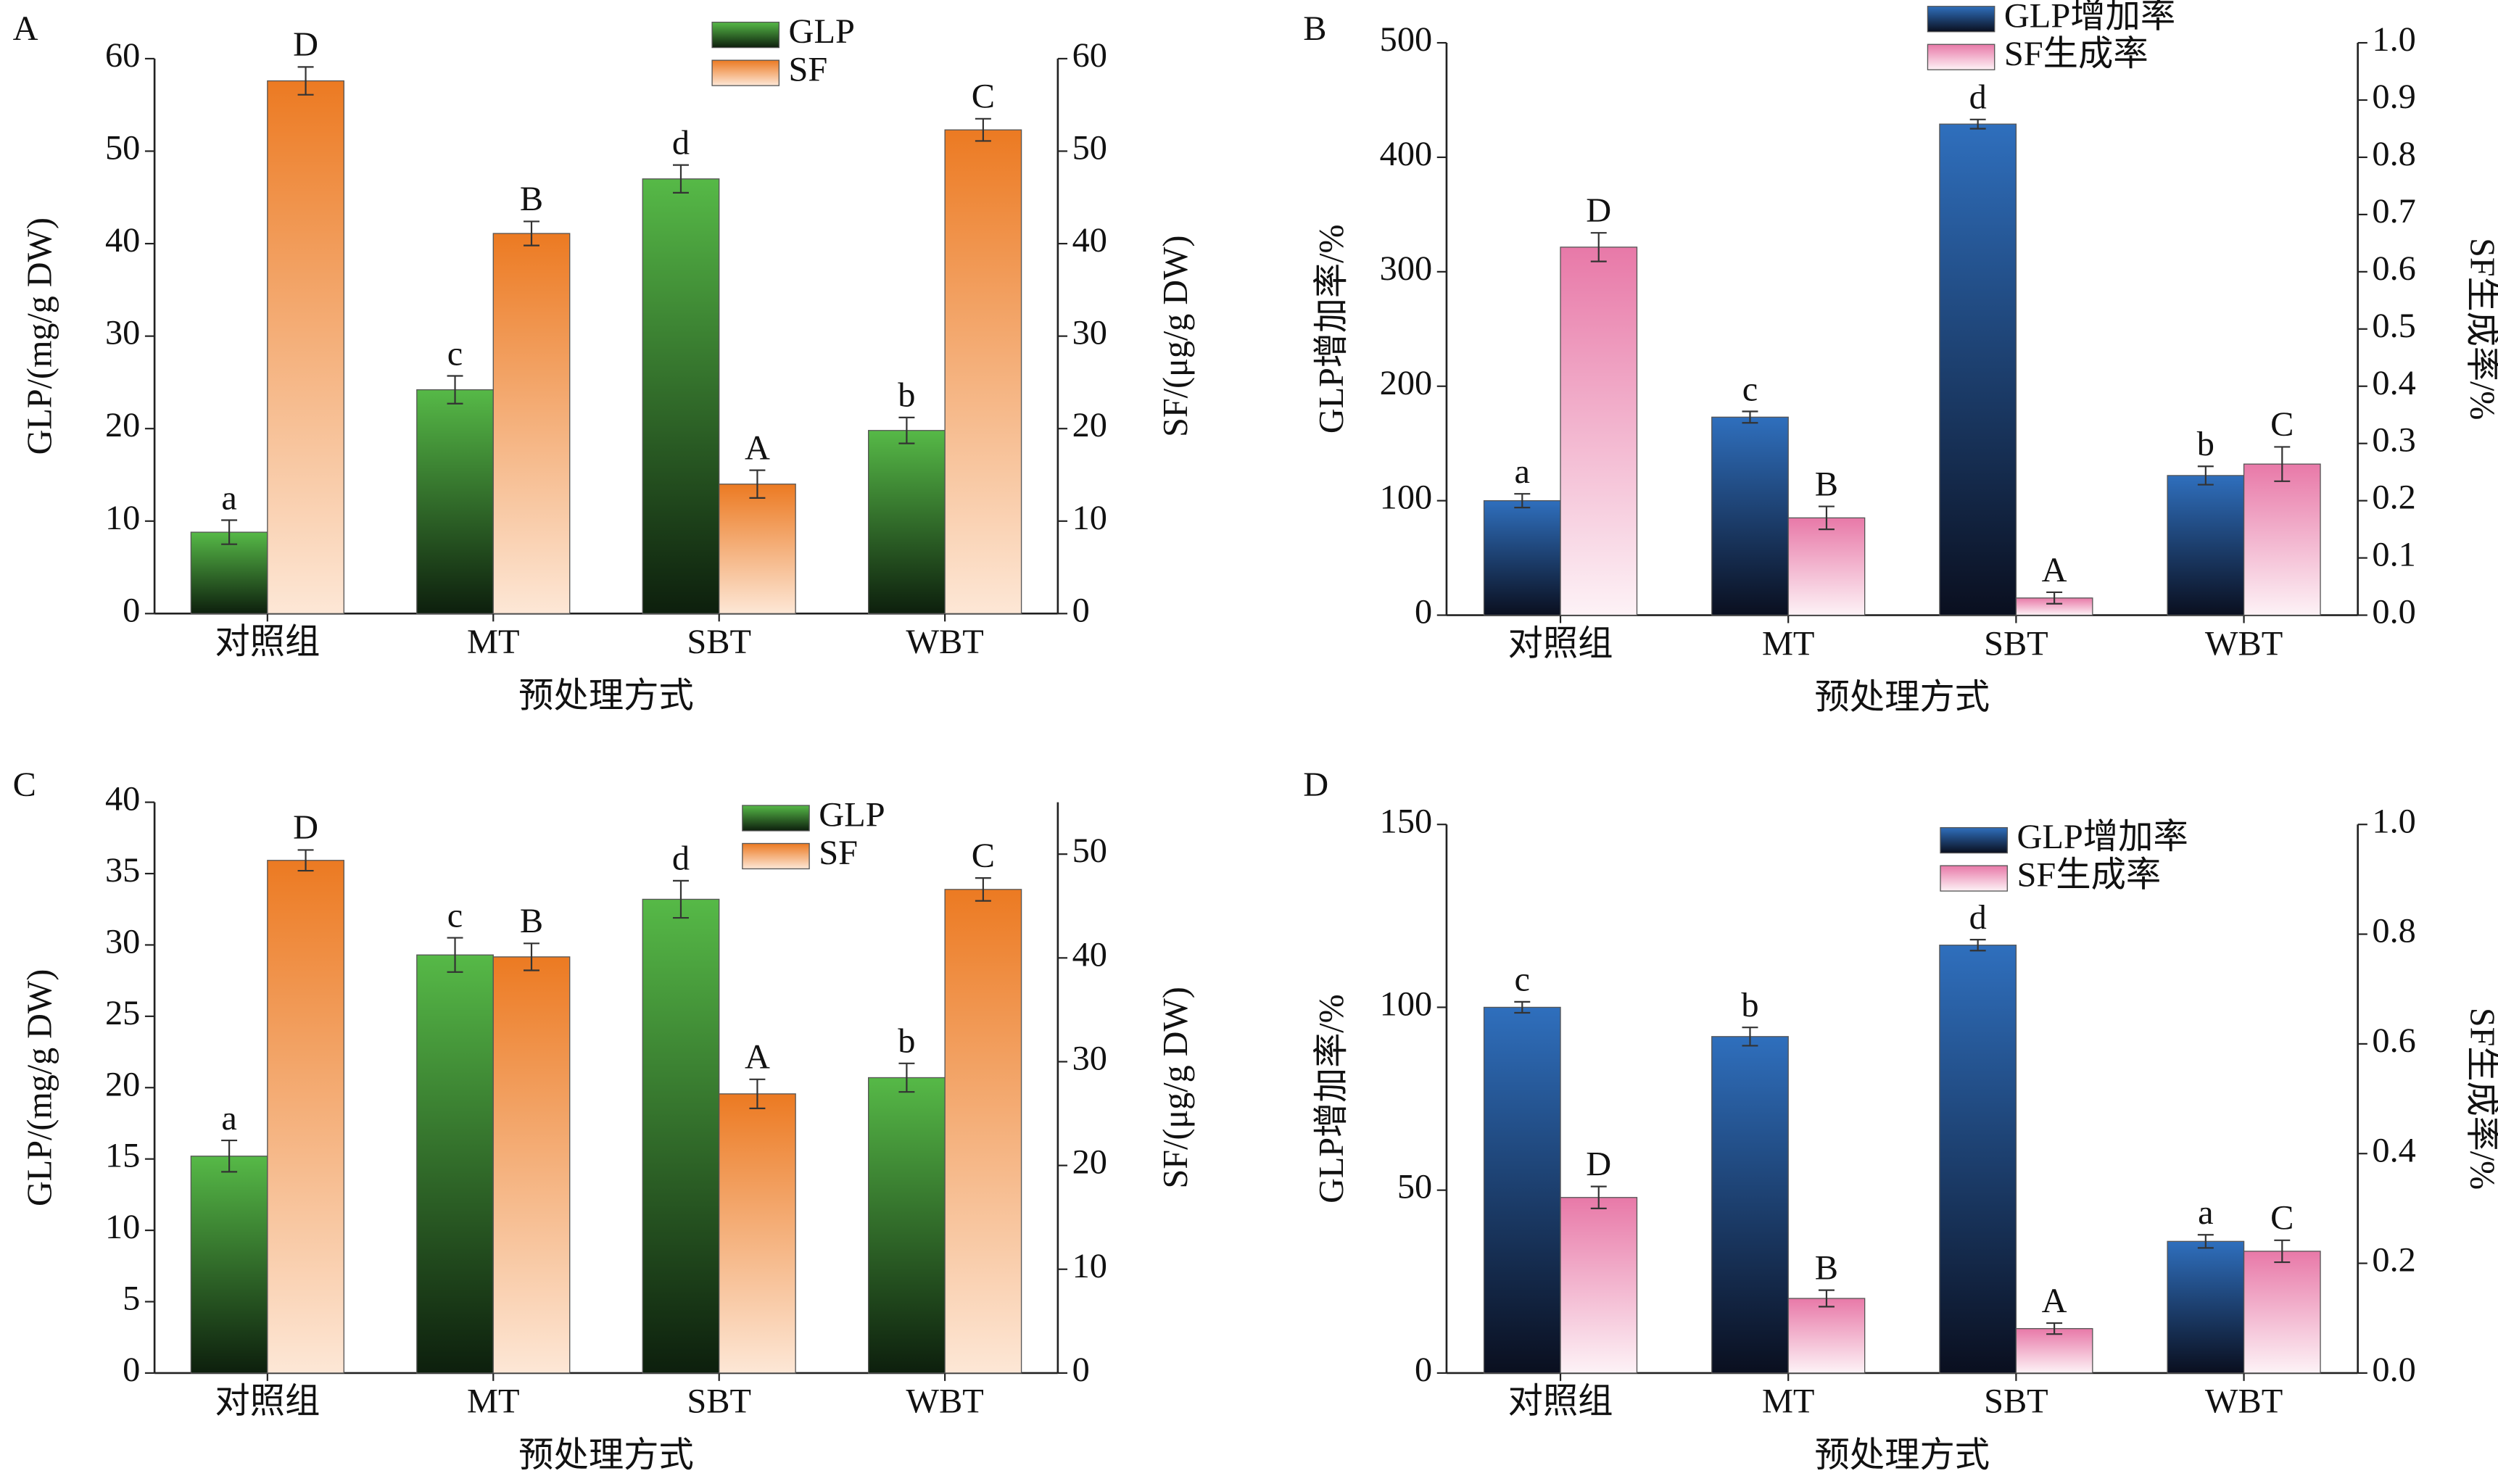  Describe the element at coordinates (2076, 54) in the screenshot. I see `legend-label: SF生成率` at that location.